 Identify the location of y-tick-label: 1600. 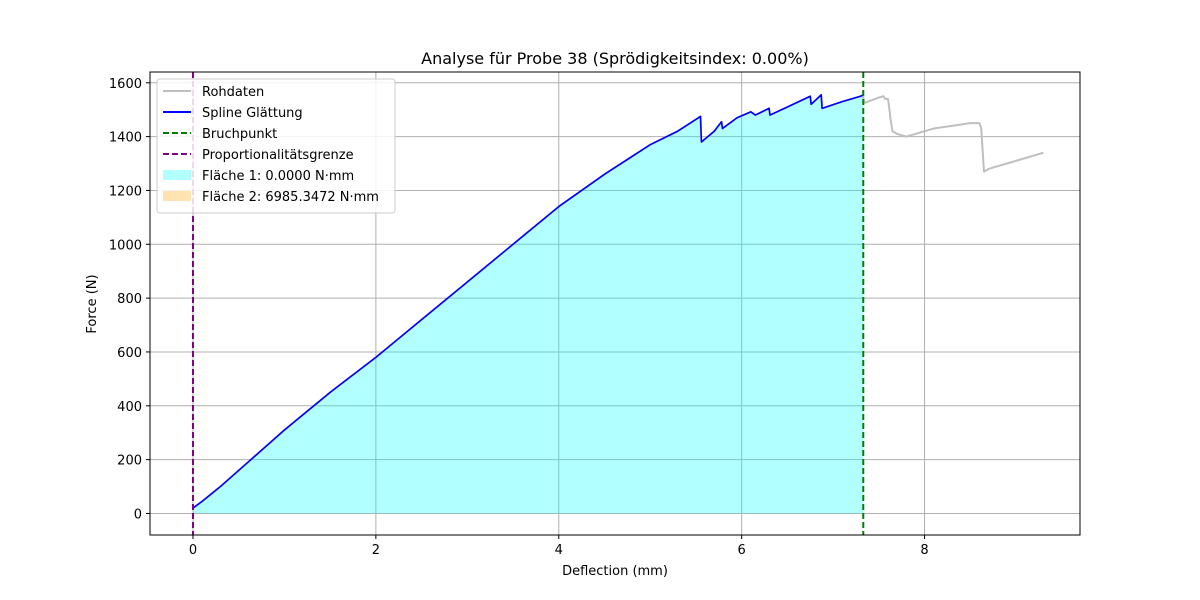
(125, 84).